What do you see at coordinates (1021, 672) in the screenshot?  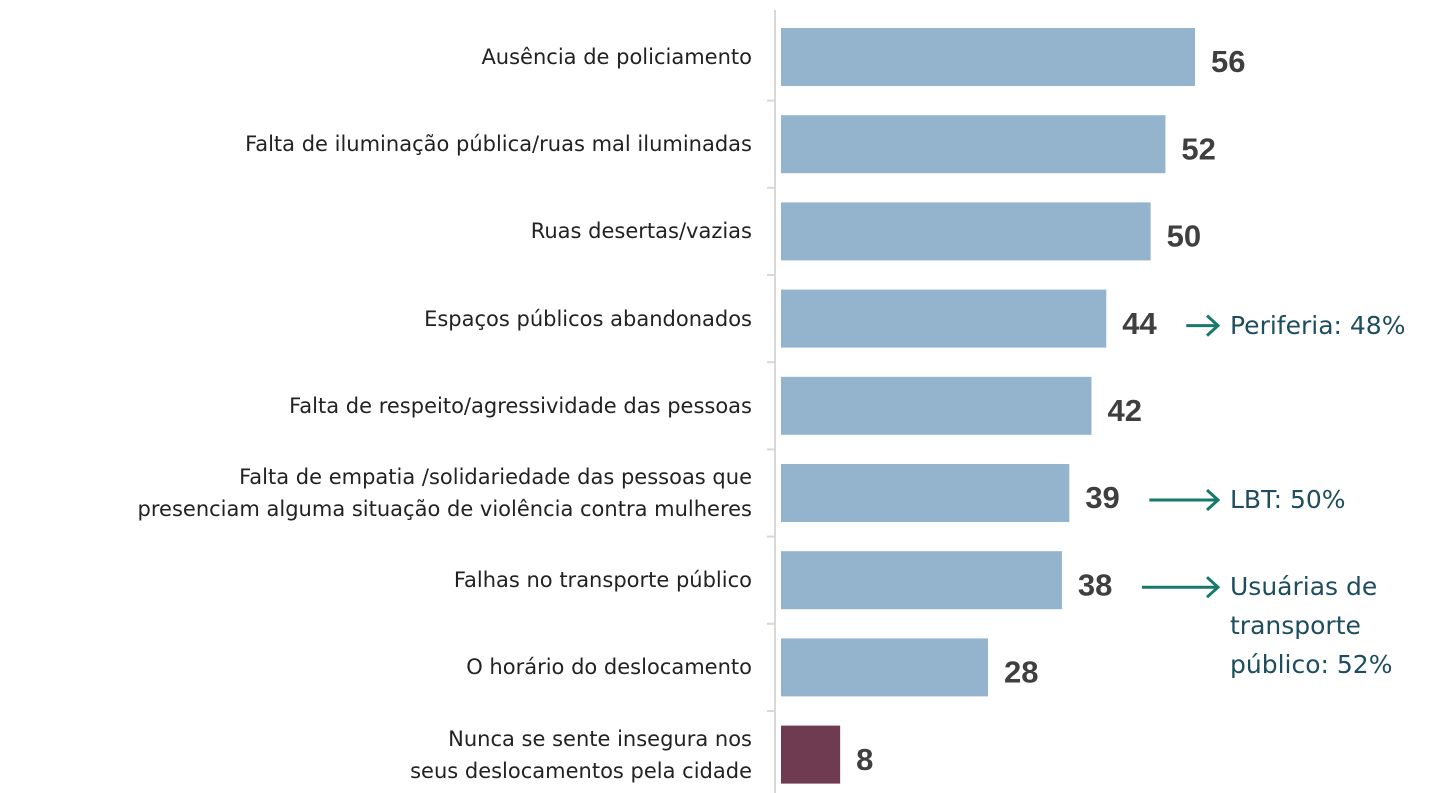 I see `value-label: 28` at bounding box center [1021, 672].